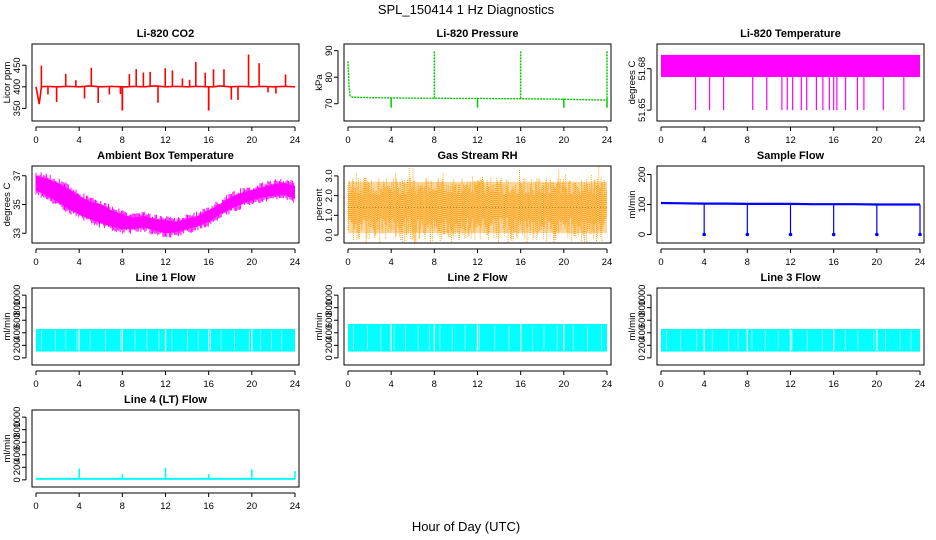 The height and width of the screenshot is (540, 936). I want to click on y-tick-label: 90, so click(329, 50).